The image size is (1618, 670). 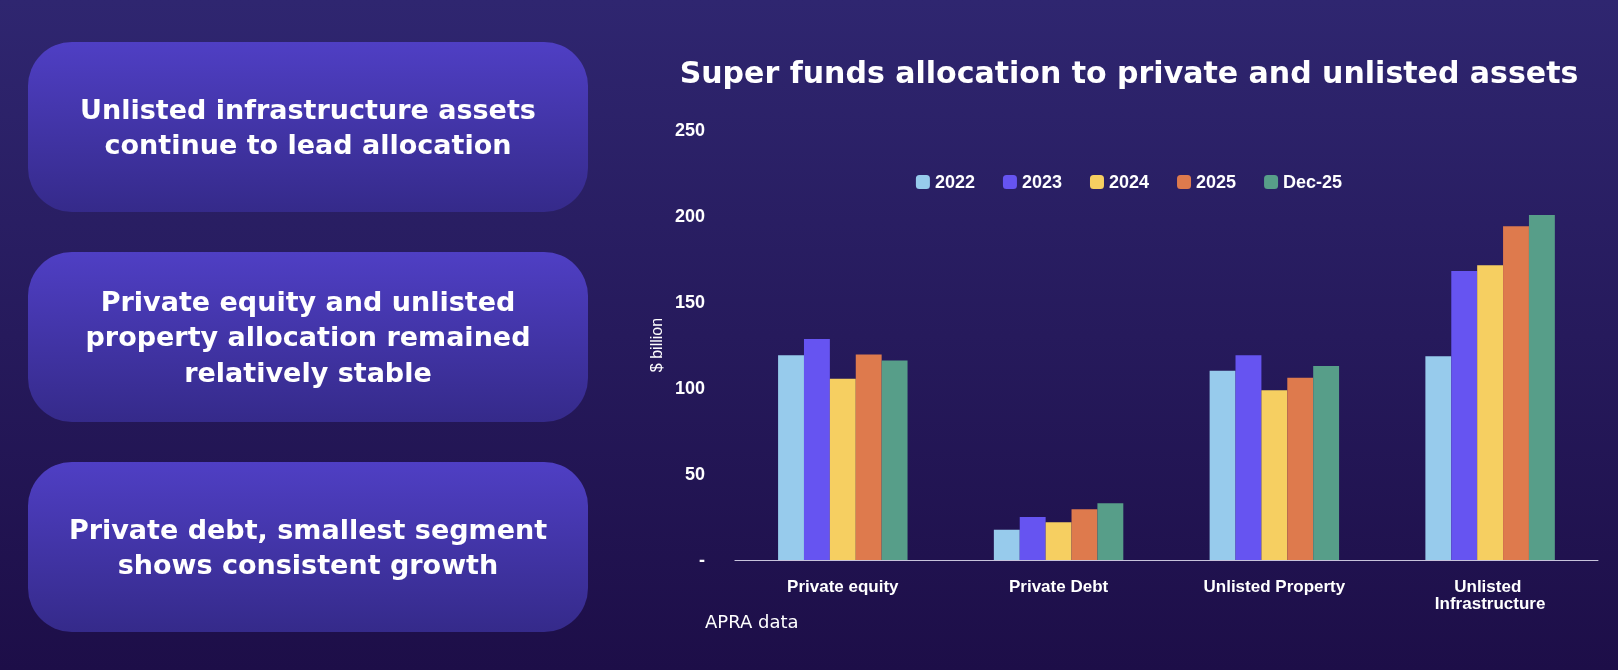 I want to click on x-tick-label: Unlisted Infrastructure, so click(x=1490, y=595).